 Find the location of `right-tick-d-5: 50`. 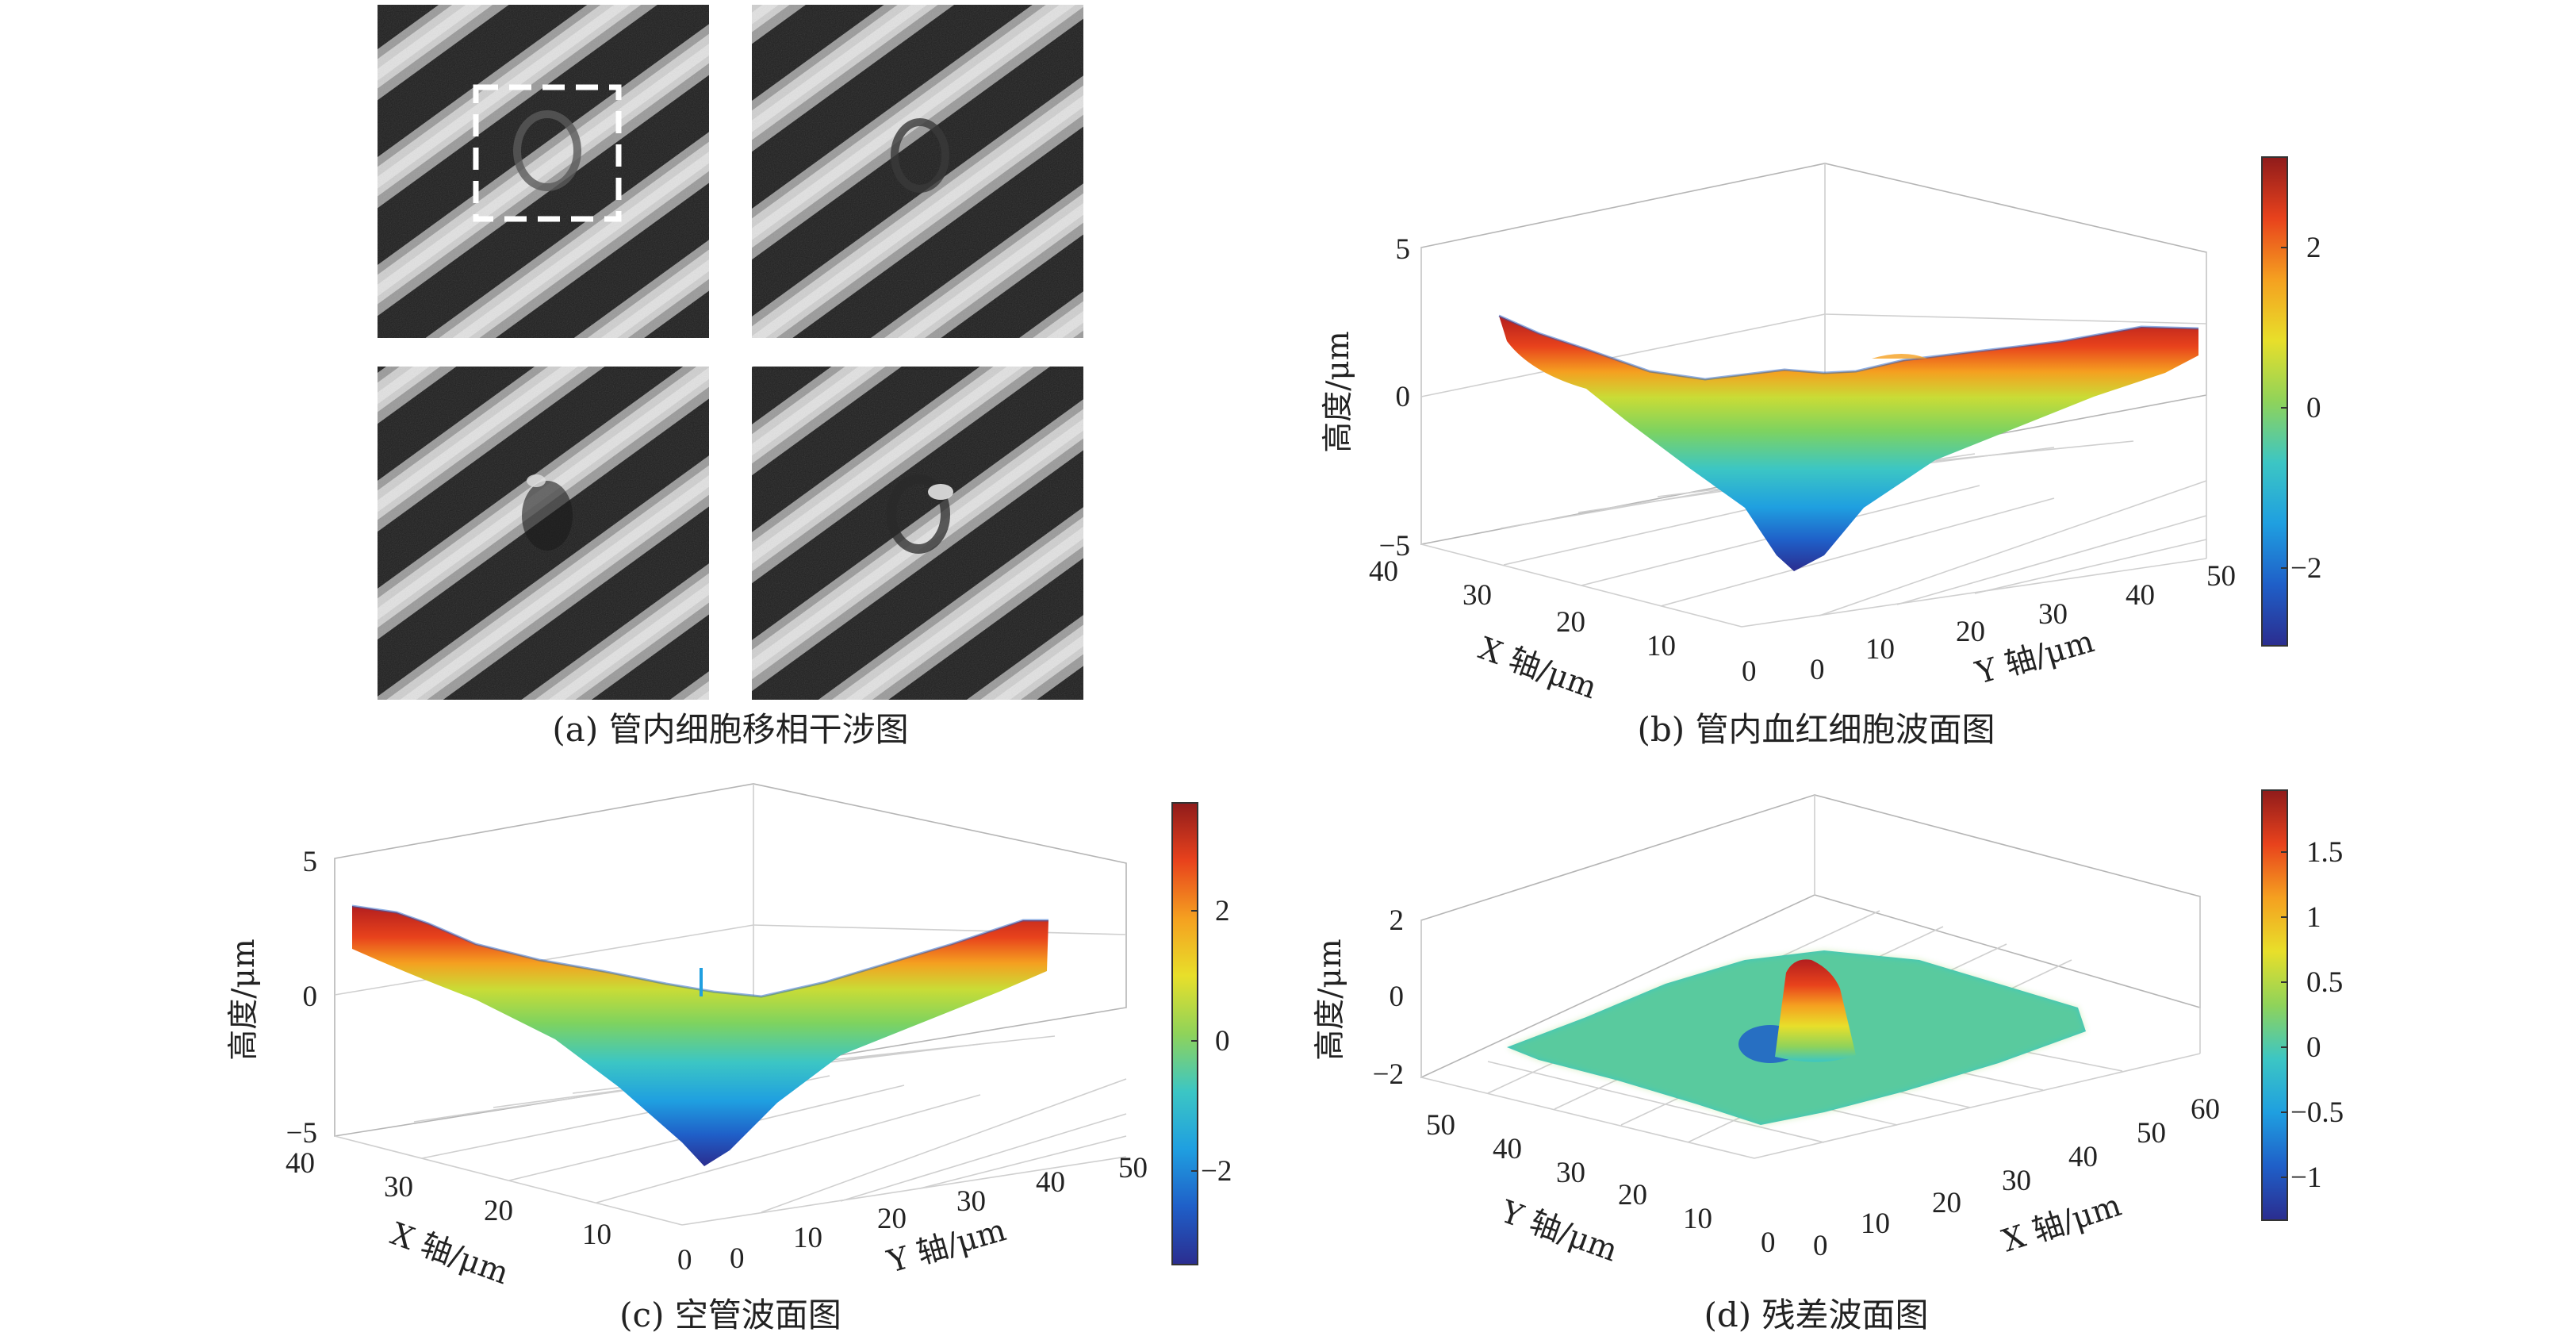

right-tick-d-5: 50 is located at coordinates (2151, 1133).